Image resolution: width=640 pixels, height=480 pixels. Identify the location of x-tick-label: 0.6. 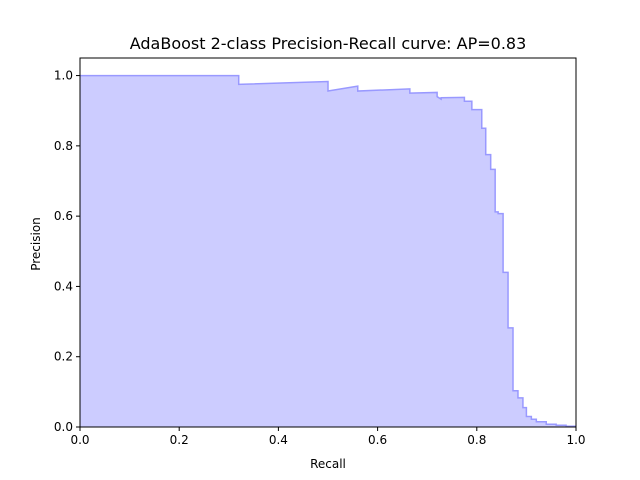
(377, 440).